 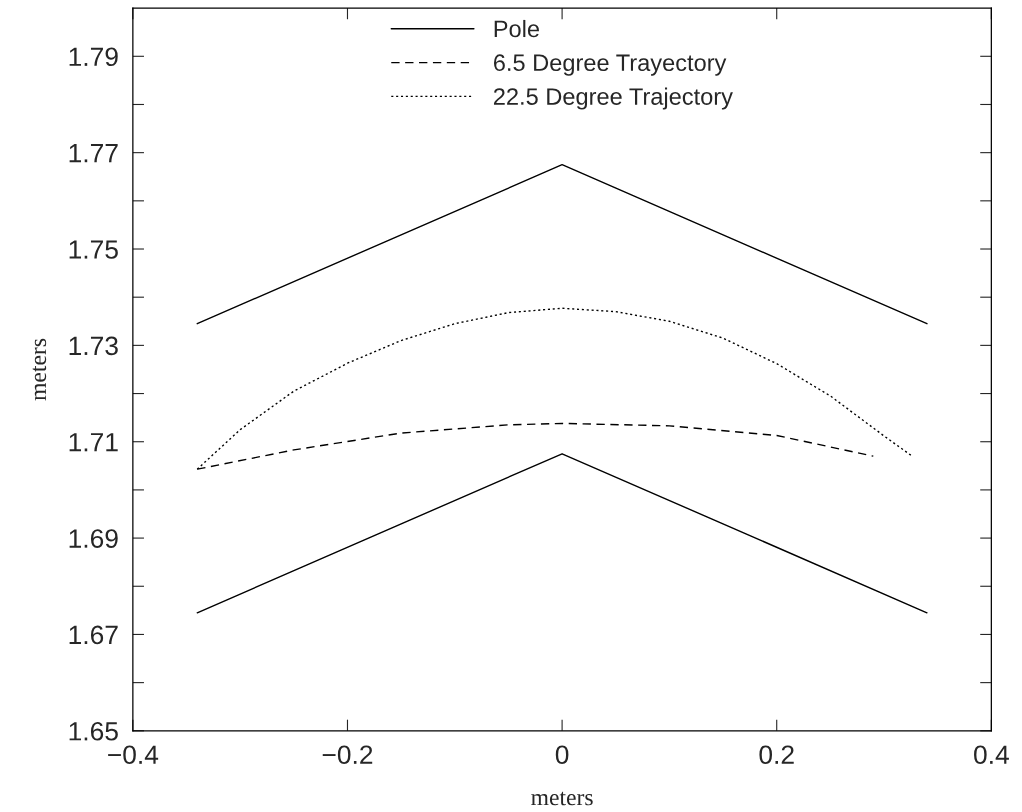 What do you see at coordinates (133, 755) in the screenshot?
I see `x-tick-label: −0.4` at bounding box center [133, 755].